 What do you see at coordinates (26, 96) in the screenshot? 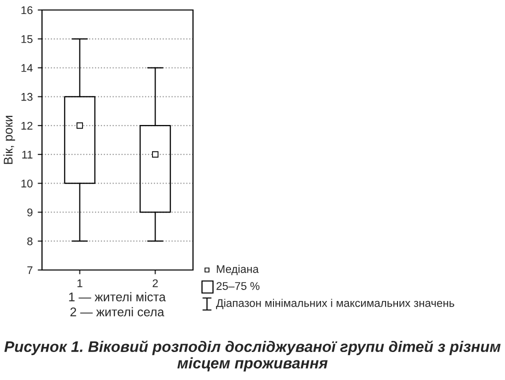
I see `y-tick-label: 13` at bounding box center [26, 96].